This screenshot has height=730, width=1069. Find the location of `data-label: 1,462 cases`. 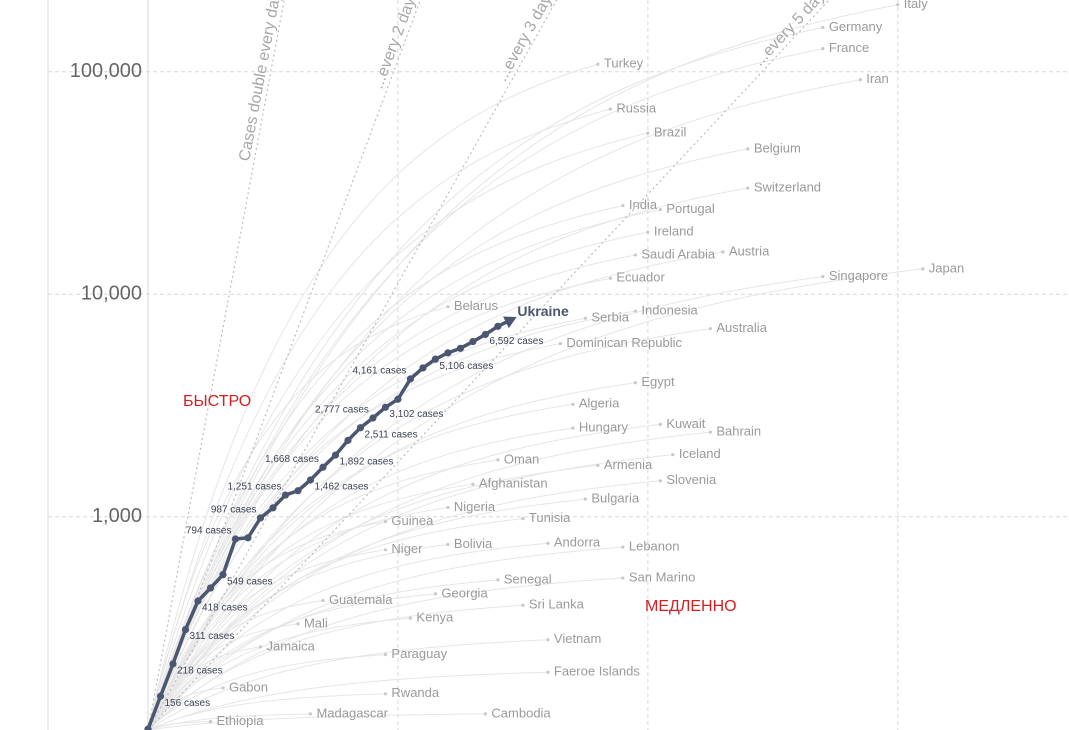

data-label: 1,462 cases is located at coordinates (341, 487).